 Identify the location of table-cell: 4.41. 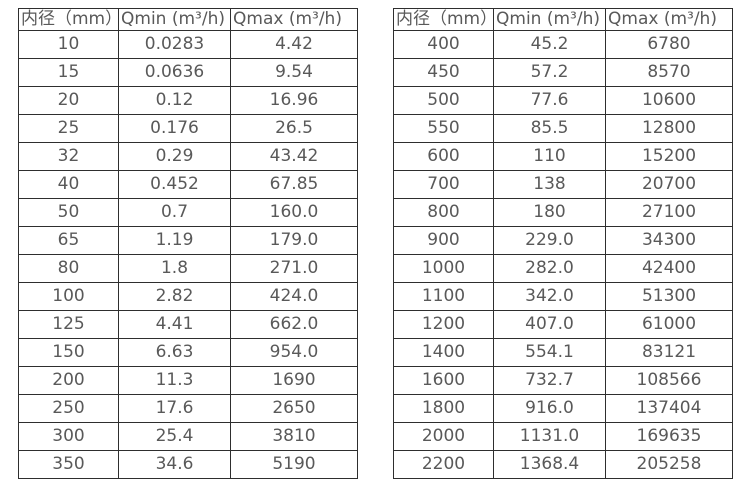
(174, 324).